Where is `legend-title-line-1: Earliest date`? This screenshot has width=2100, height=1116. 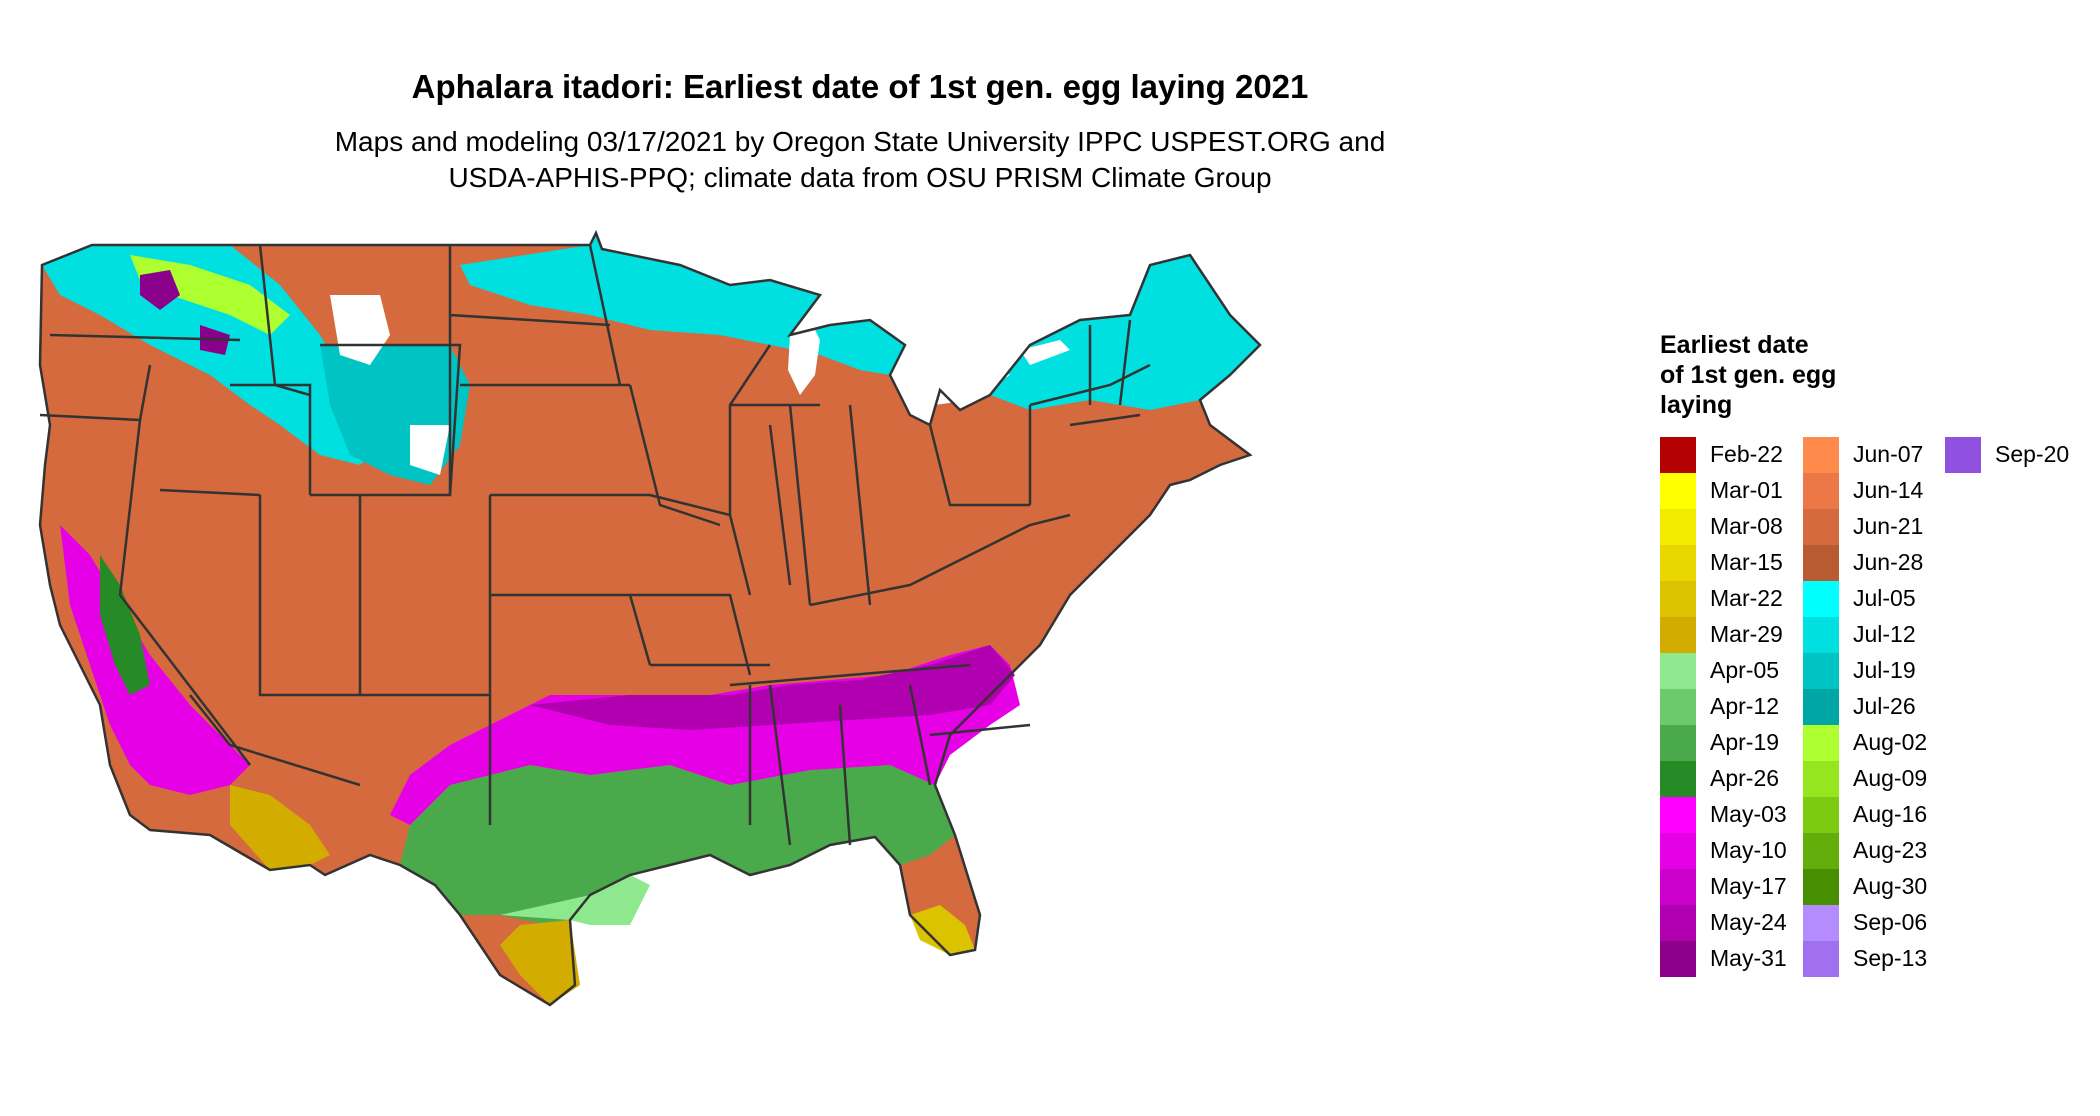
legend-title-line-1: Earliest date is located at coordinates (1734, 345).